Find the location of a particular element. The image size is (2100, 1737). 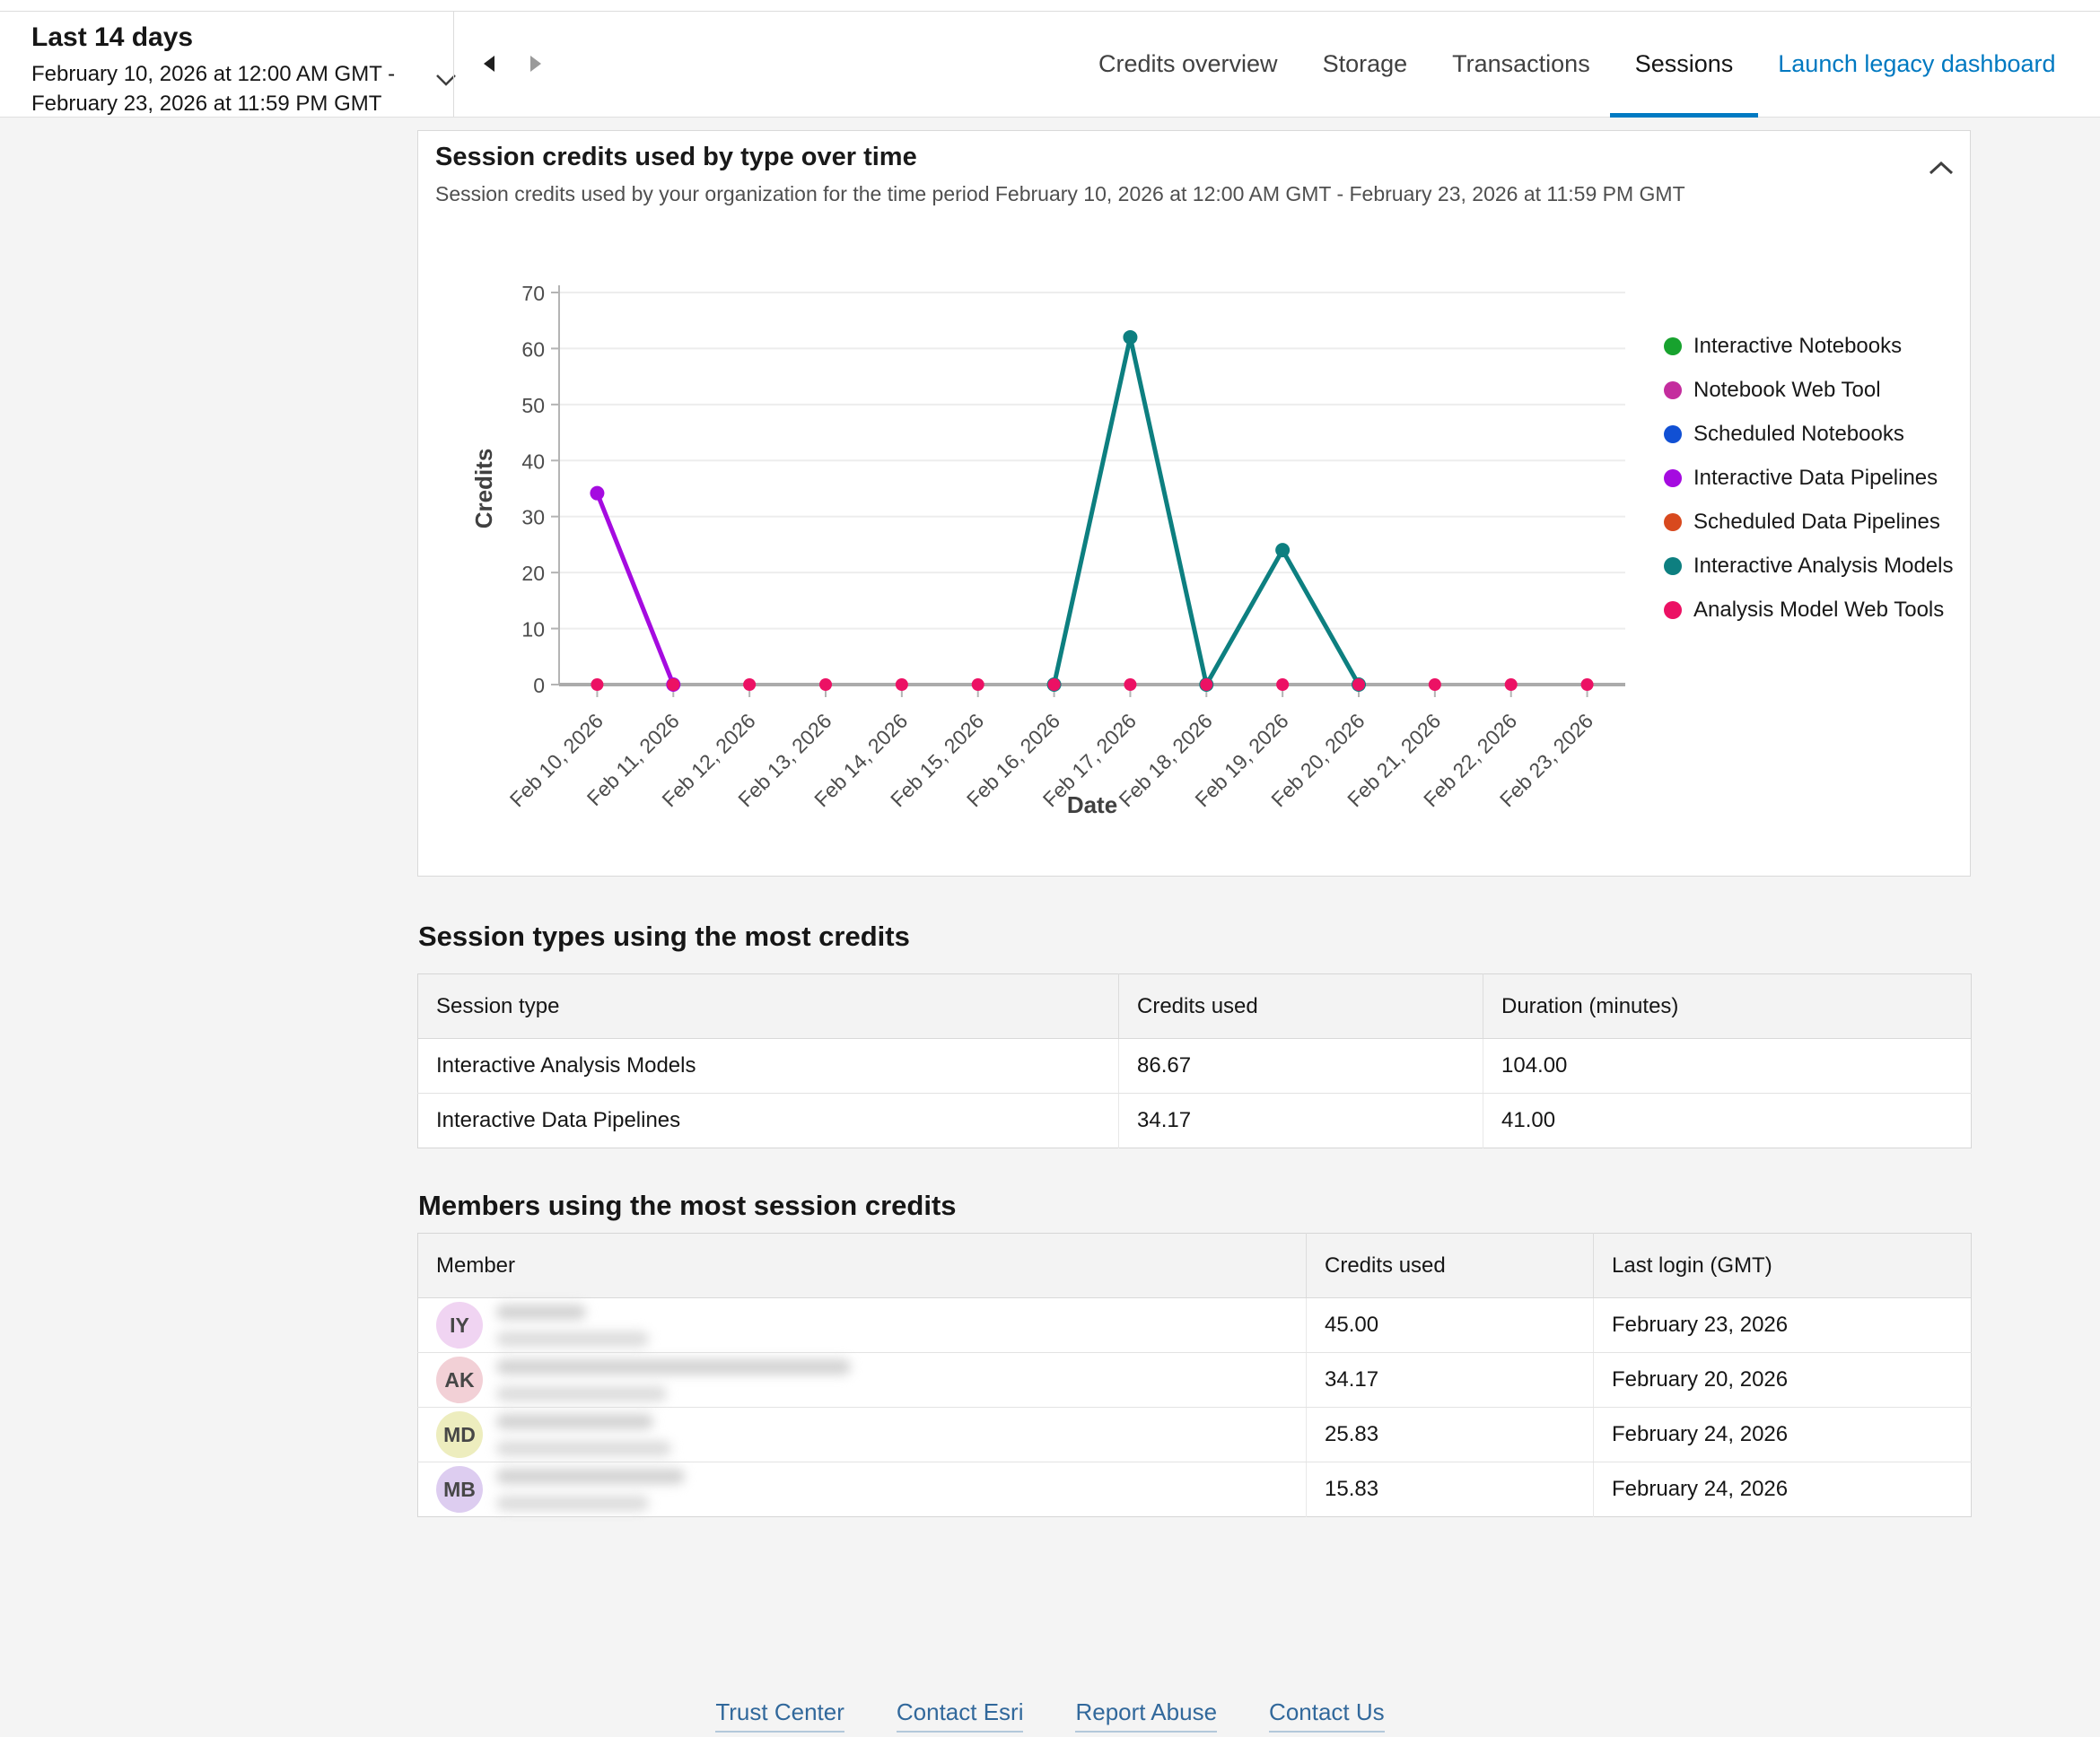

legend-item: Scheduled Notebooks is located at coordinates (1814, 434).